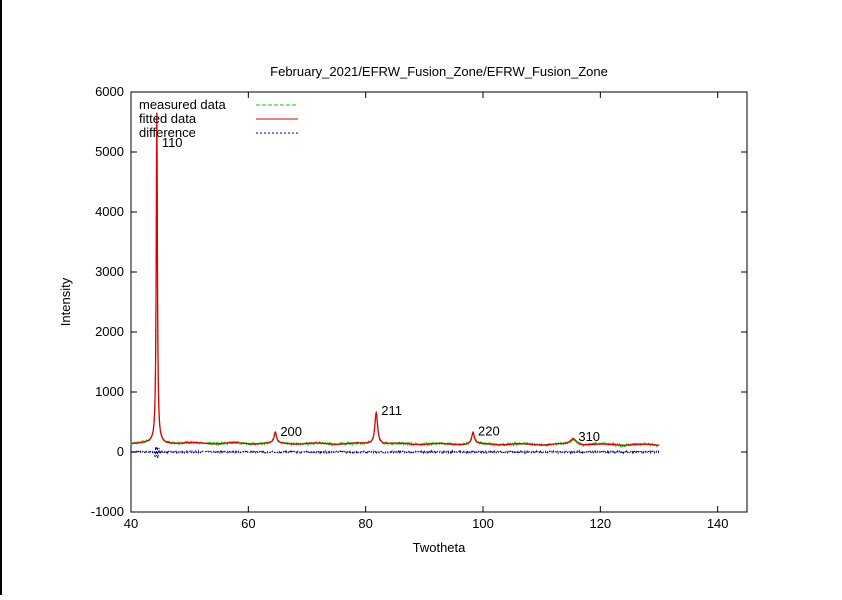  What do you see at coordinates (172, 142) in the screenshot?
I see `peak-label-110: 110` at bounding box center [172, 142].